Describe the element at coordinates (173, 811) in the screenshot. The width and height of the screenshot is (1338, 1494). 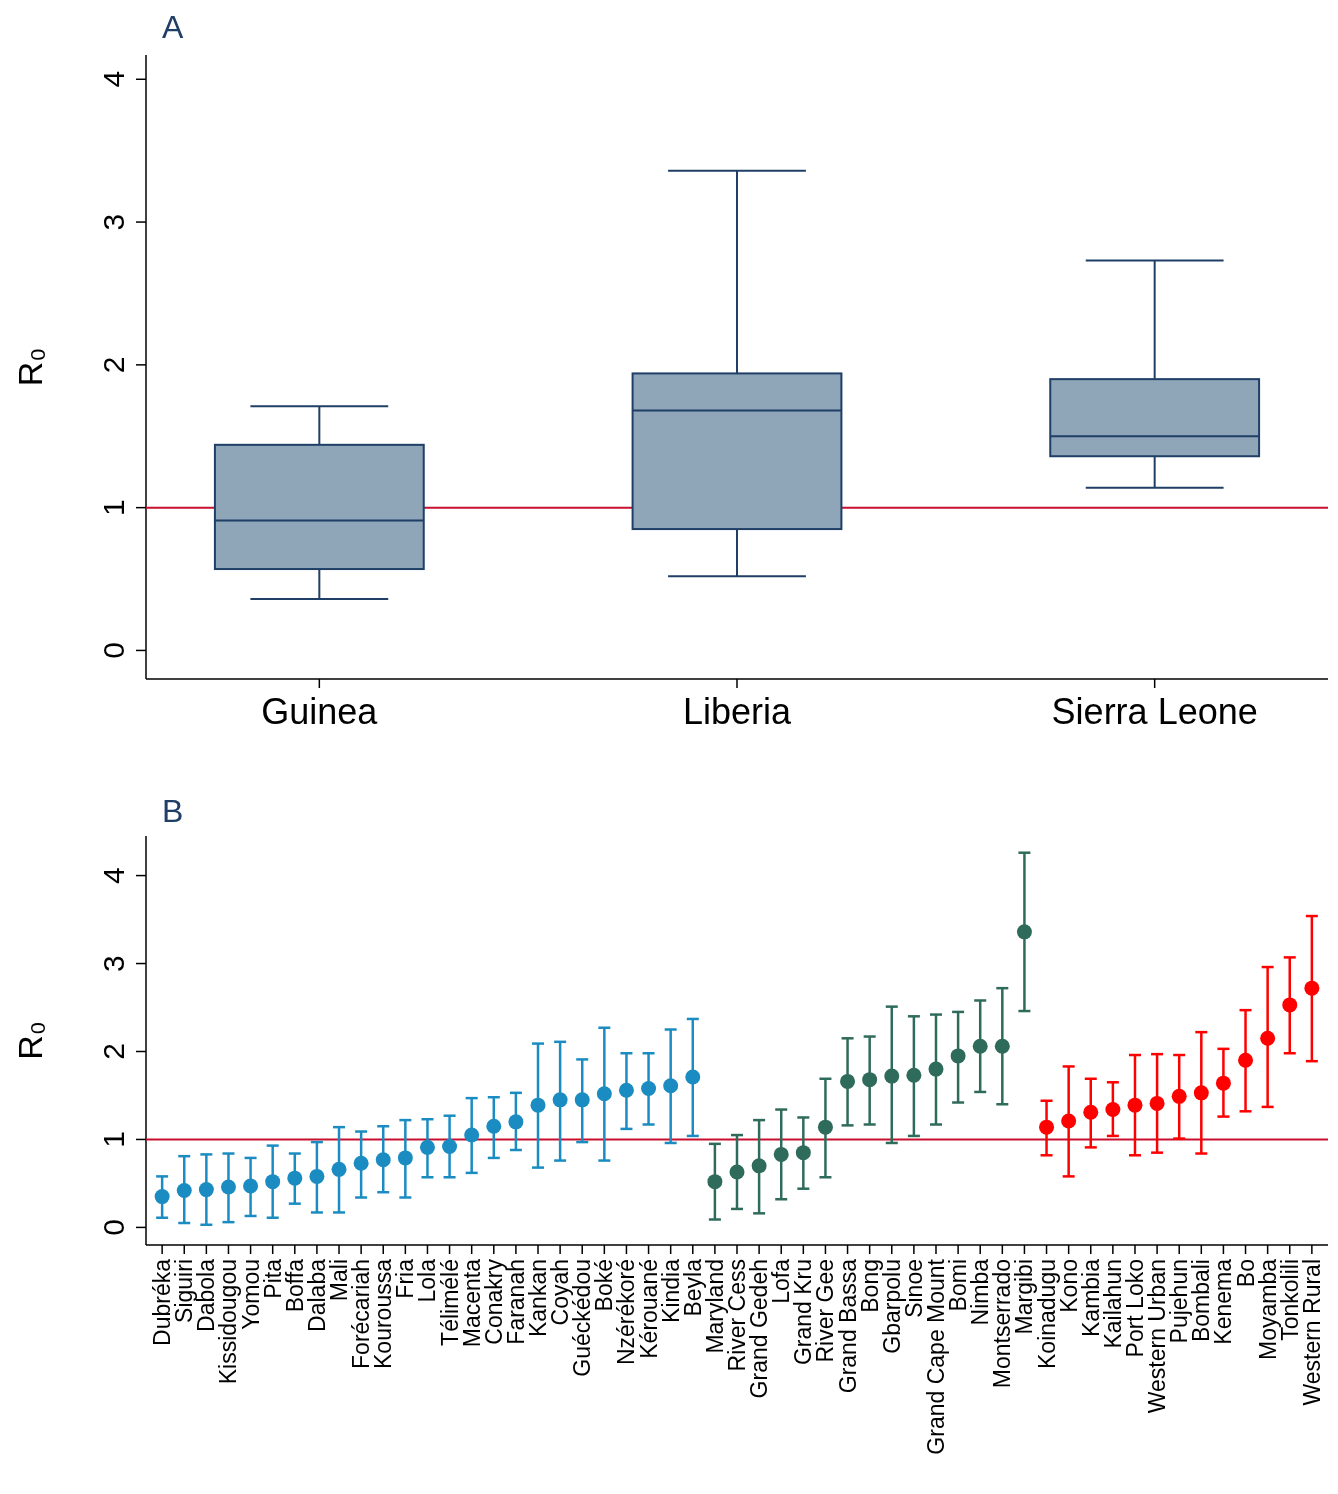
I see `chart-title: B` at that location.